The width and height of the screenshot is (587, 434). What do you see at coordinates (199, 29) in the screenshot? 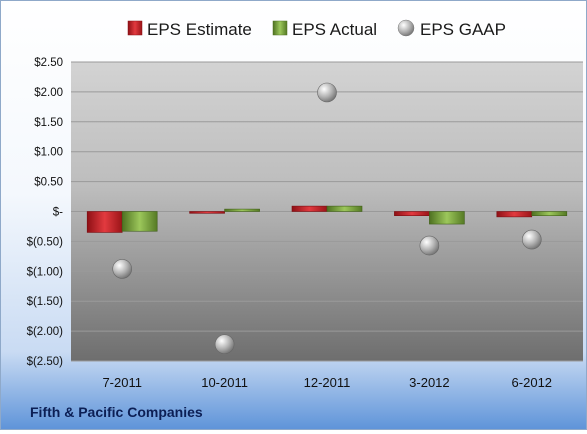
I see `legend-label-eps-estimate: EPS Estimate` at bounding box center [199, 29].